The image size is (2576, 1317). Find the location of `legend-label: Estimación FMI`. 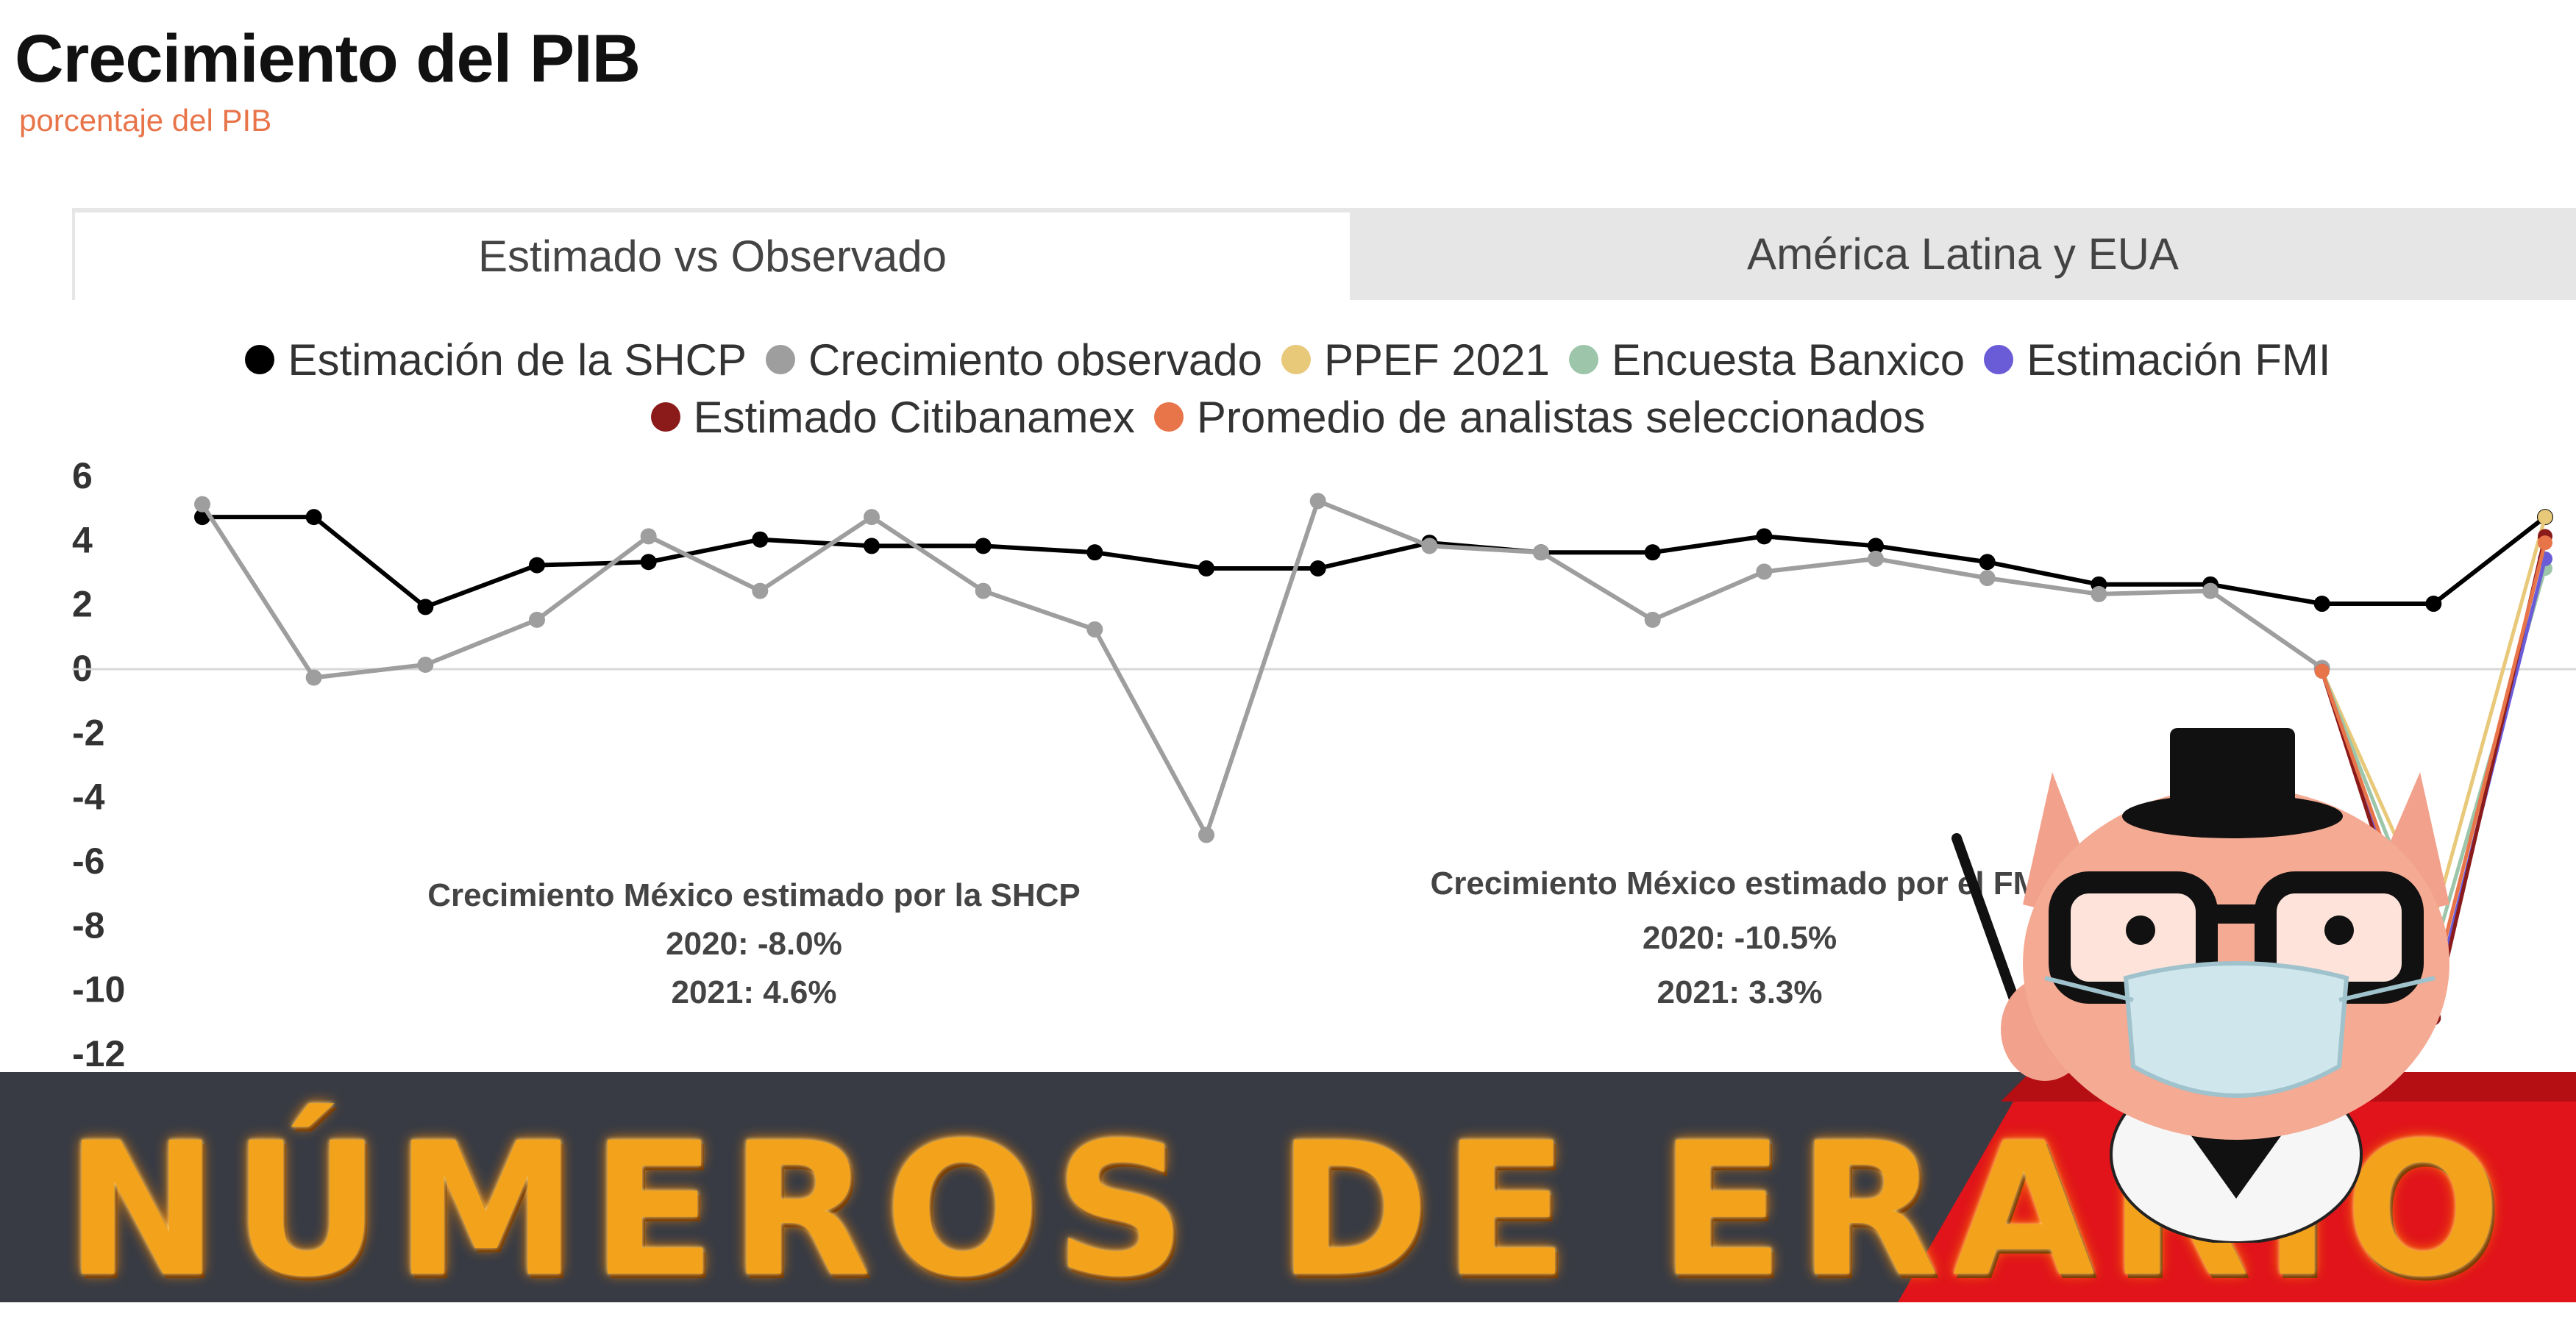

legend-label: Estimación FMI is located at coordinates (2179, 360).